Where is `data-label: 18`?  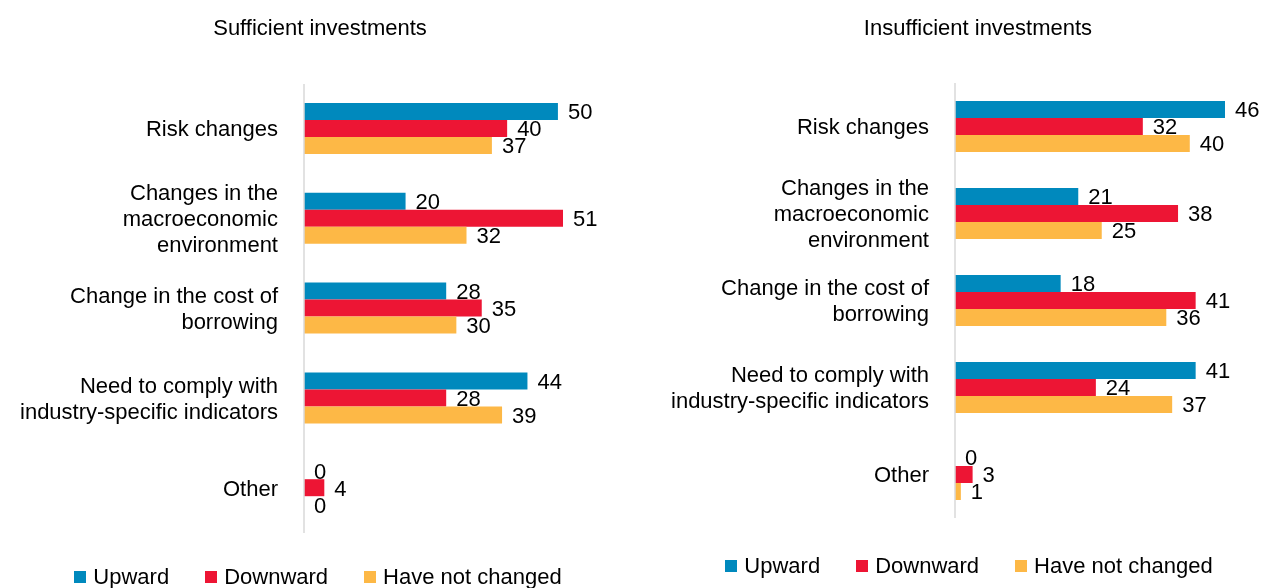 data-label: 18 is located at coordinates (1083, 284).